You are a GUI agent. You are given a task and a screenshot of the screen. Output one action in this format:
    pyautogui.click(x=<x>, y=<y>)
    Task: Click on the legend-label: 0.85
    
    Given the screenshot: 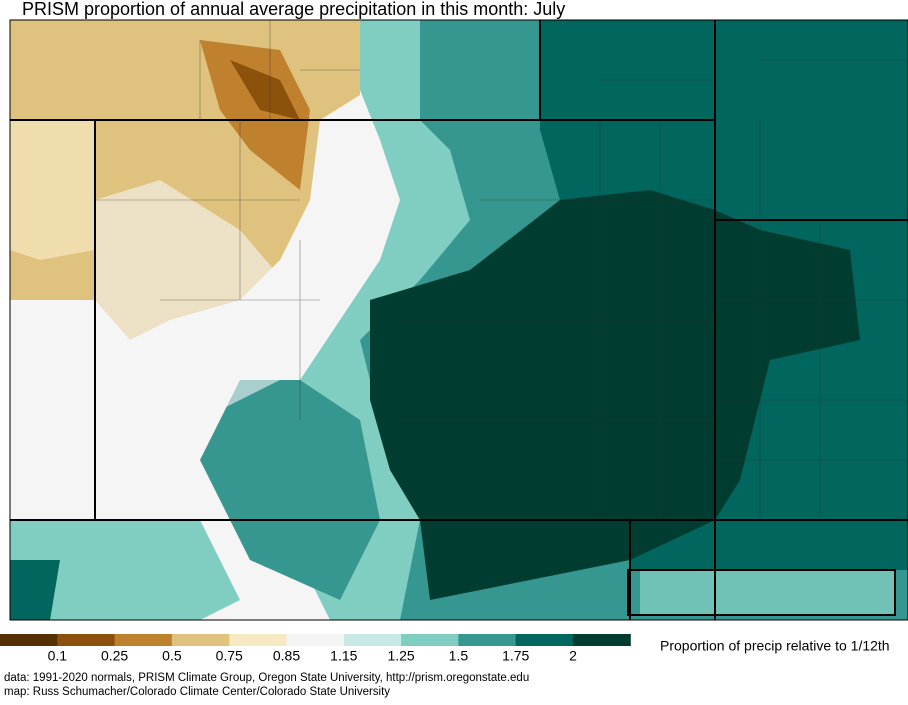 What is the action you would take?
    pyautogui.click(x=286, y=656)
    